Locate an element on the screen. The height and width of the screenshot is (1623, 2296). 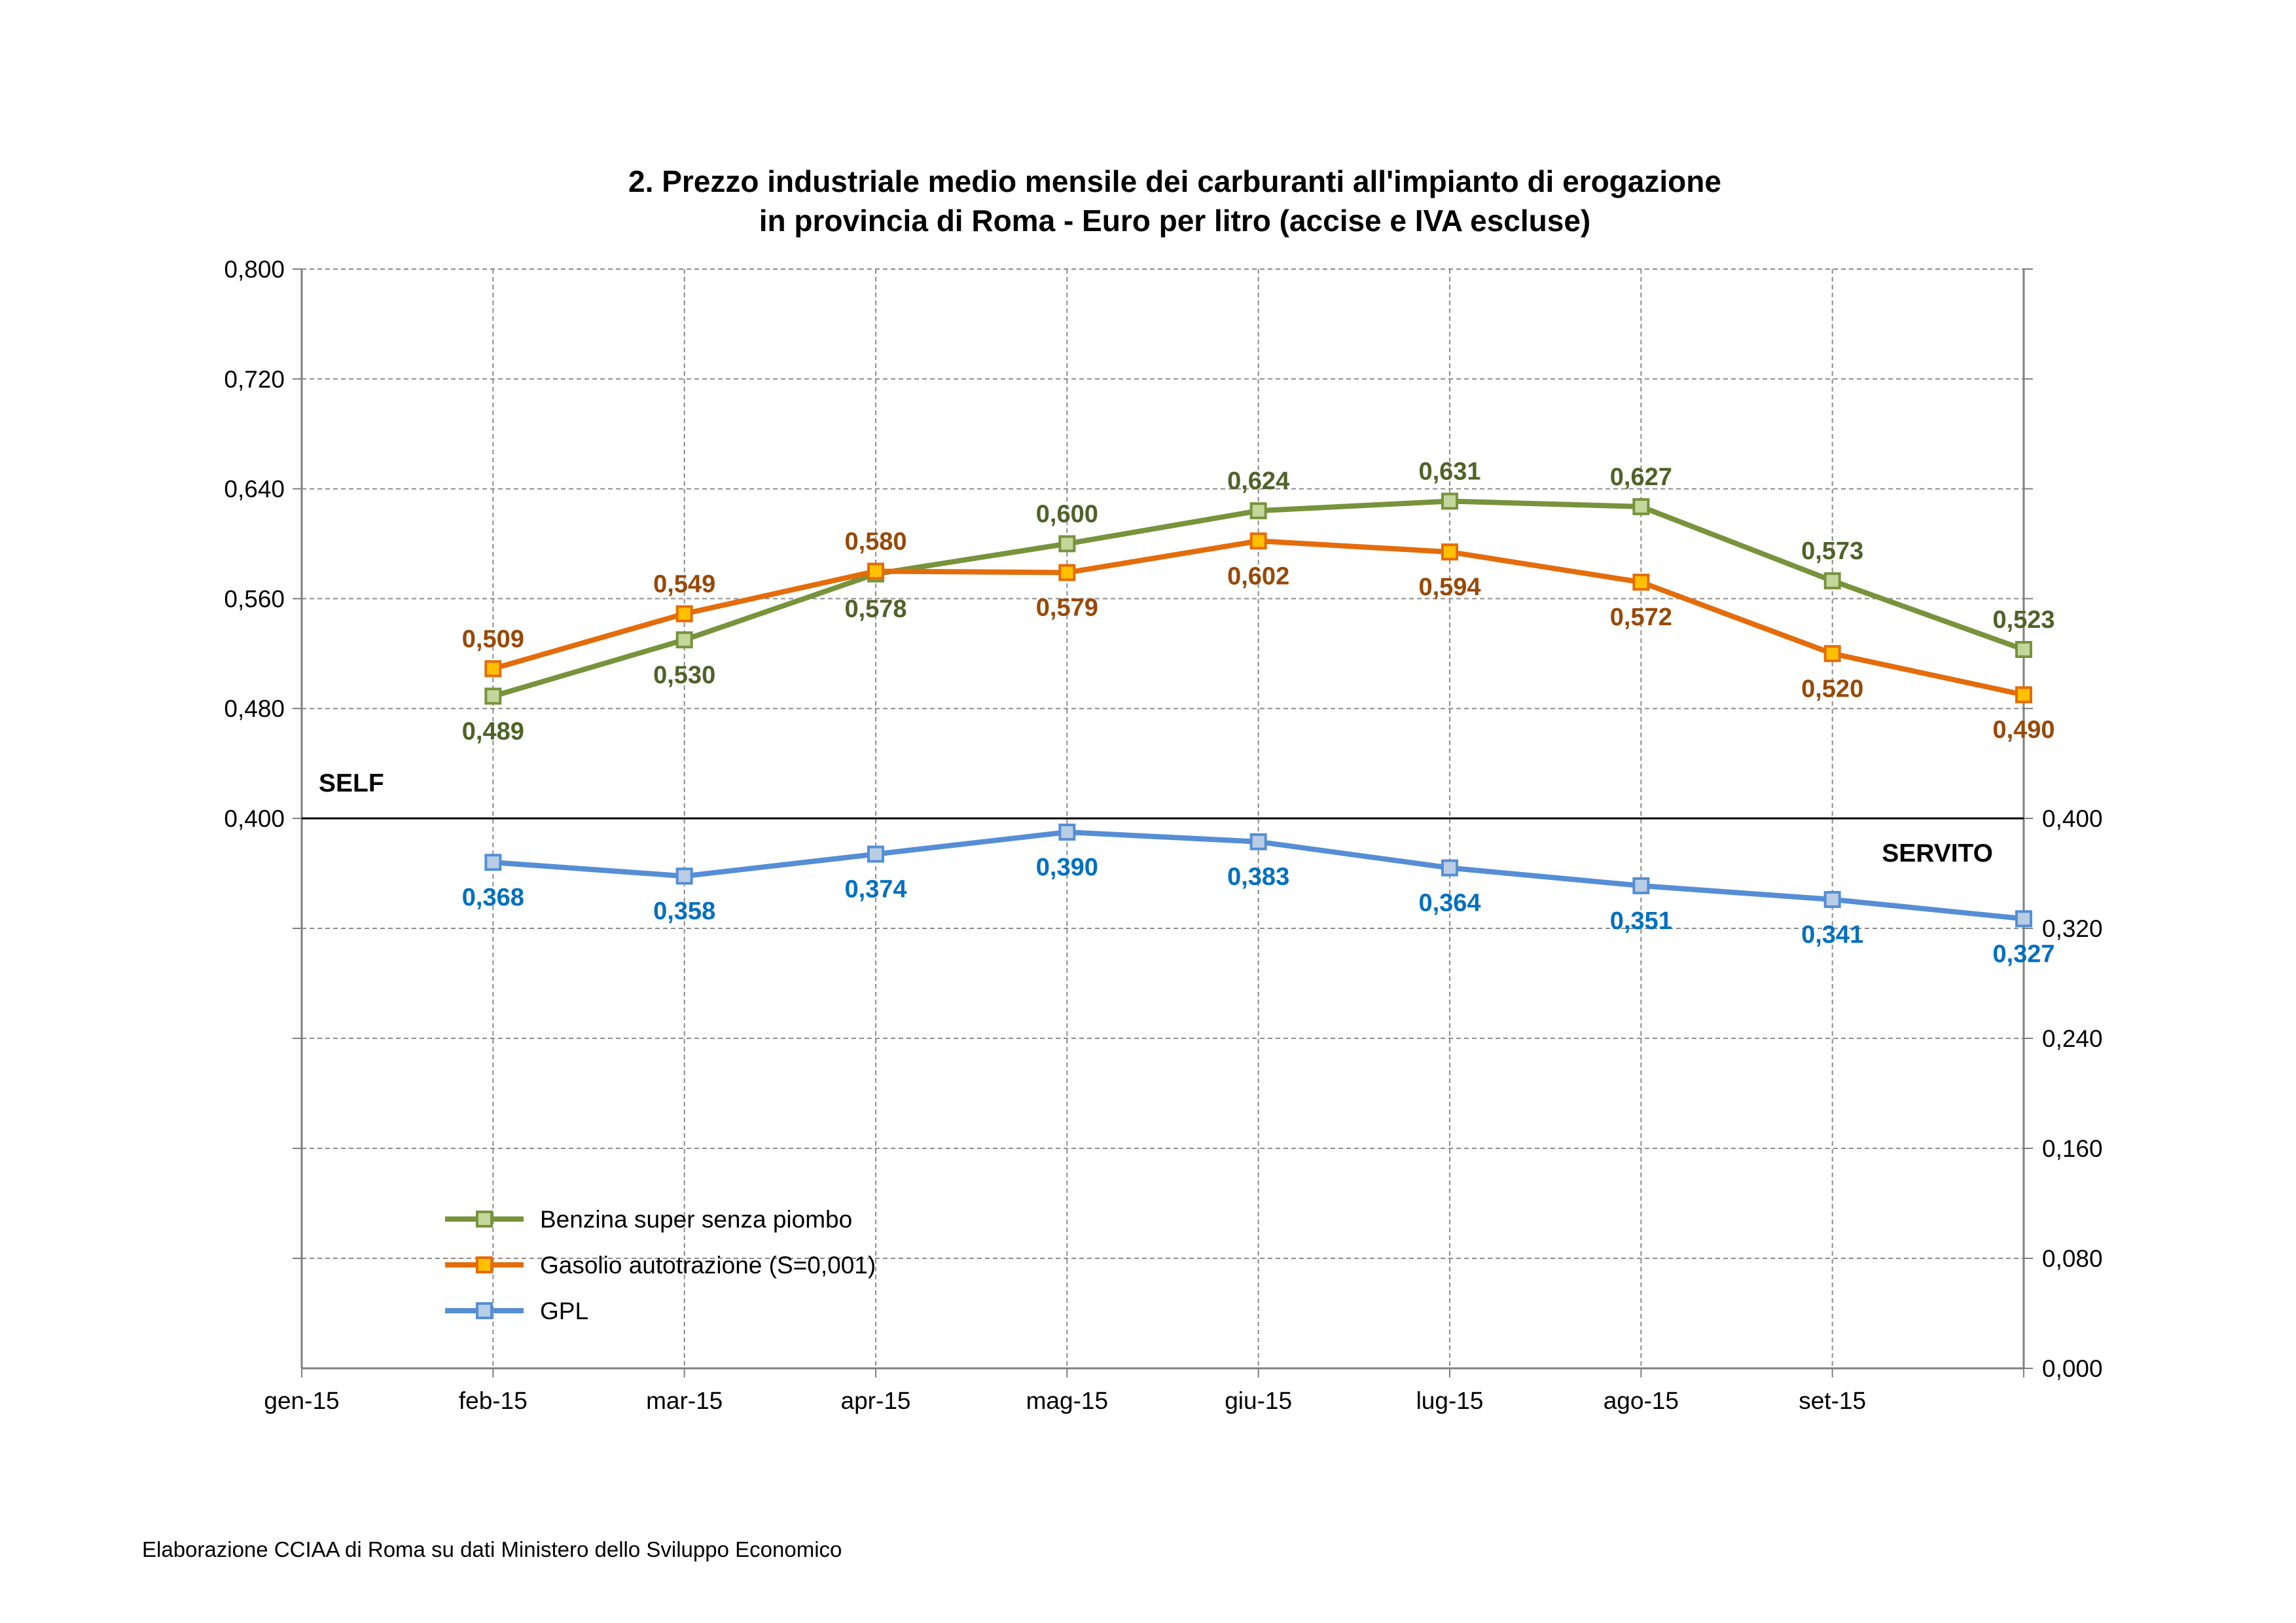
data-label: 0,600 is located at coordinates (1067, 514).